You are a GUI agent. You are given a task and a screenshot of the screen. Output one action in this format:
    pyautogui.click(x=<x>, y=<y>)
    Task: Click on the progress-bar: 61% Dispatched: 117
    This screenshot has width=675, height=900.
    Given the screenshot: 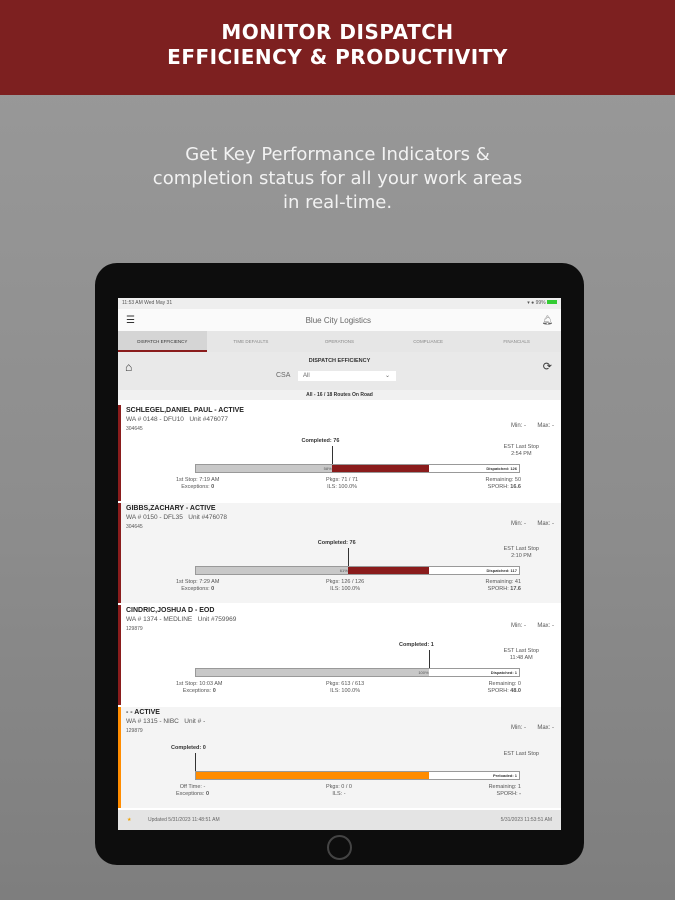 What is the action you would take?
    pyautogui.click(x=357, y=570)
    